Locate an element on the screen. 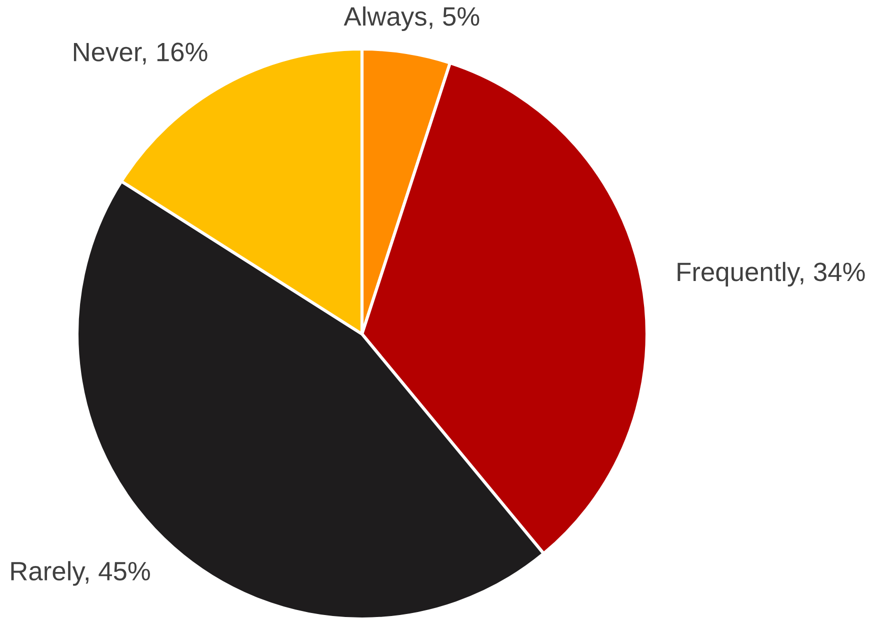  slice-label: Never, 16% is located at coordinates (141, 53).